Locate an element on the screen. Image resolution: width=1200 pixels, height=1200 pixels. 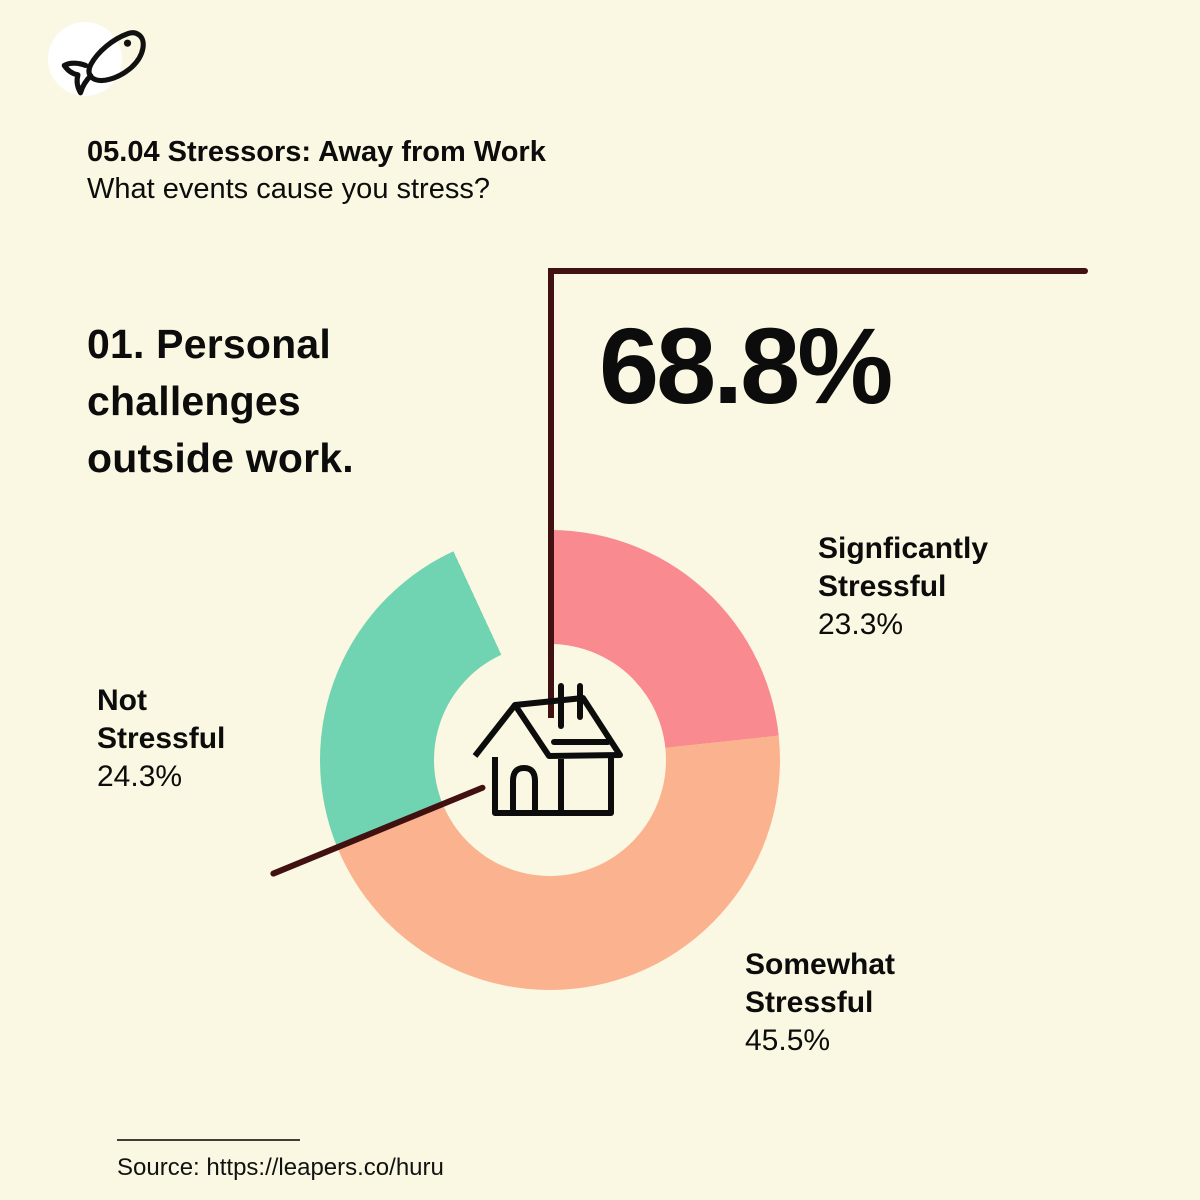
segment-label-not: Not Stressful 24.3% is located at coordinates (177, 739).